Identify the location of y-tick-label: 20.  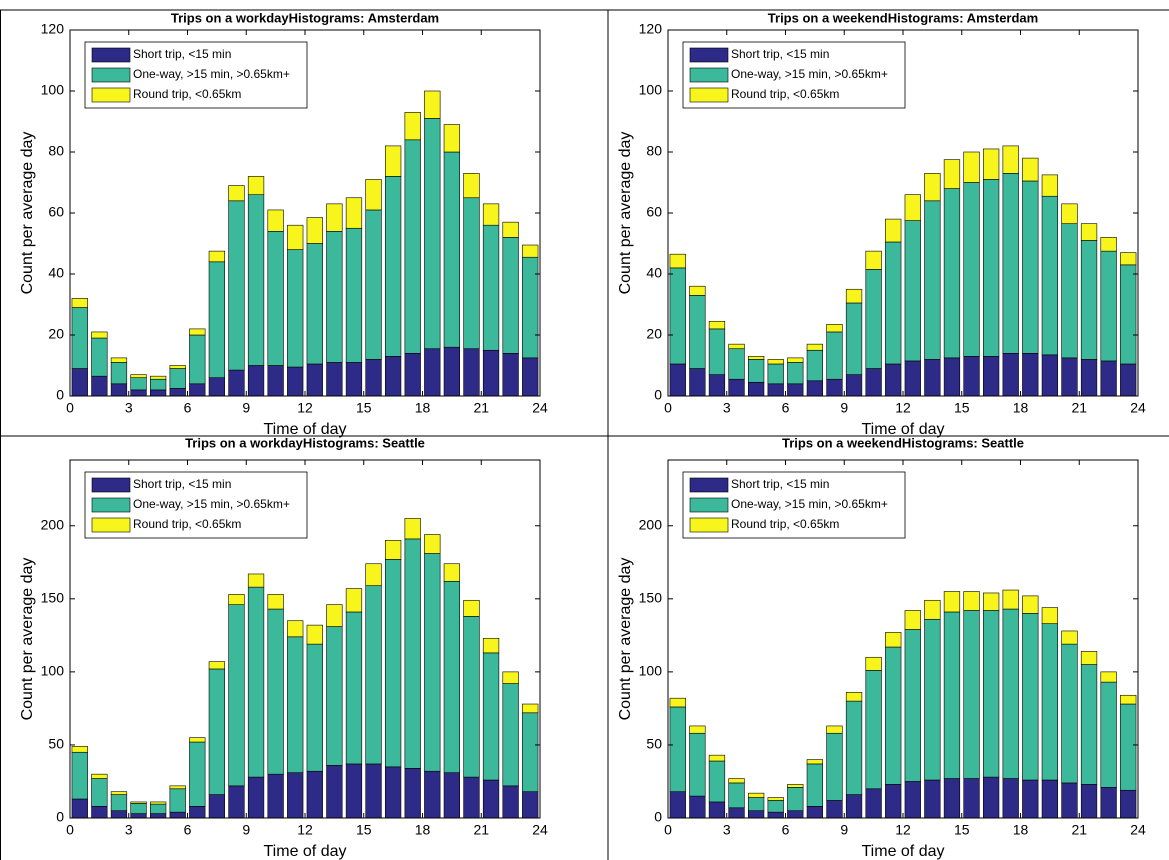
(56, 334).